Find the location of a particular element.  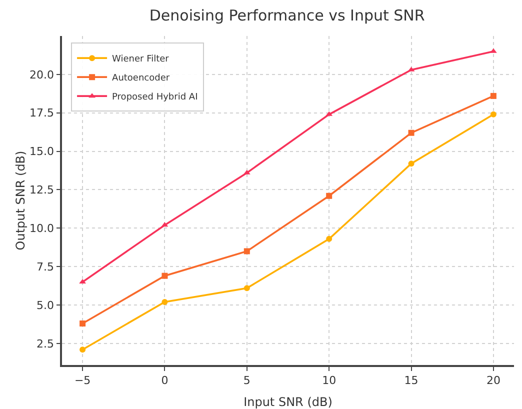

y-tick-label: 20.0 is located at coordinates (42, 75).